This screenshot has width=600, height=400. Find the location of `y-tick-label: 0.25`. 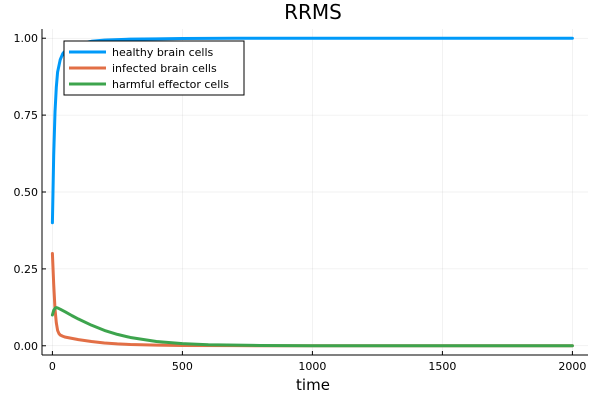

y-tick-label: 0.25 is located at coordinates (26, 269).